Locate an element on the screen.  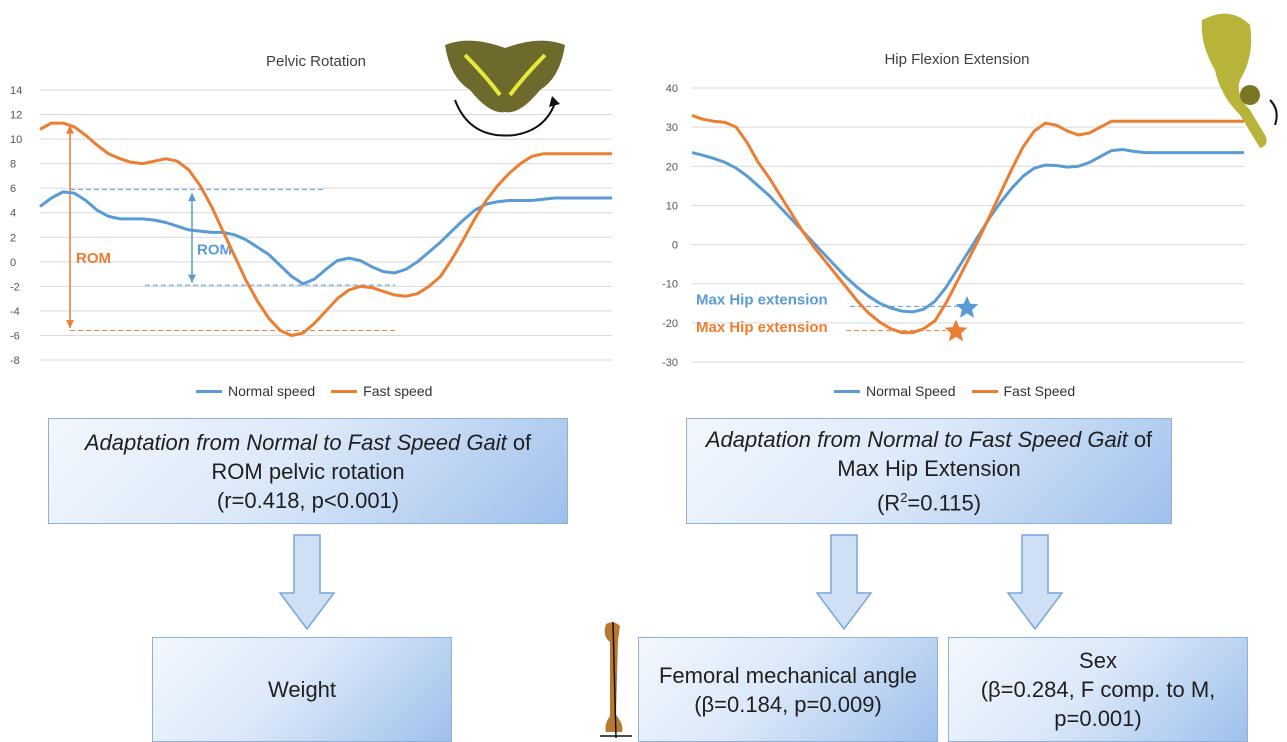
y-tick-label: 30 is located at coordinates (672, 128).